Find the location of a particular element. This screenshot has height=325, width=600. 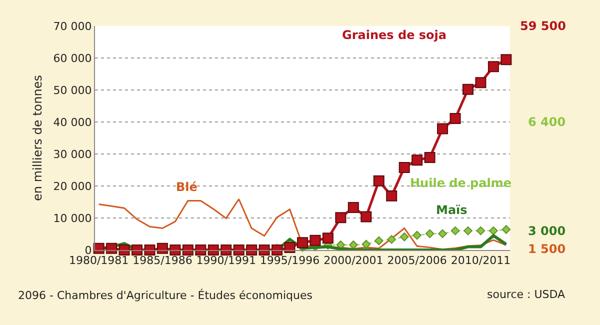

y-tick-label: 20 000 is located at coordinates (72, 186).